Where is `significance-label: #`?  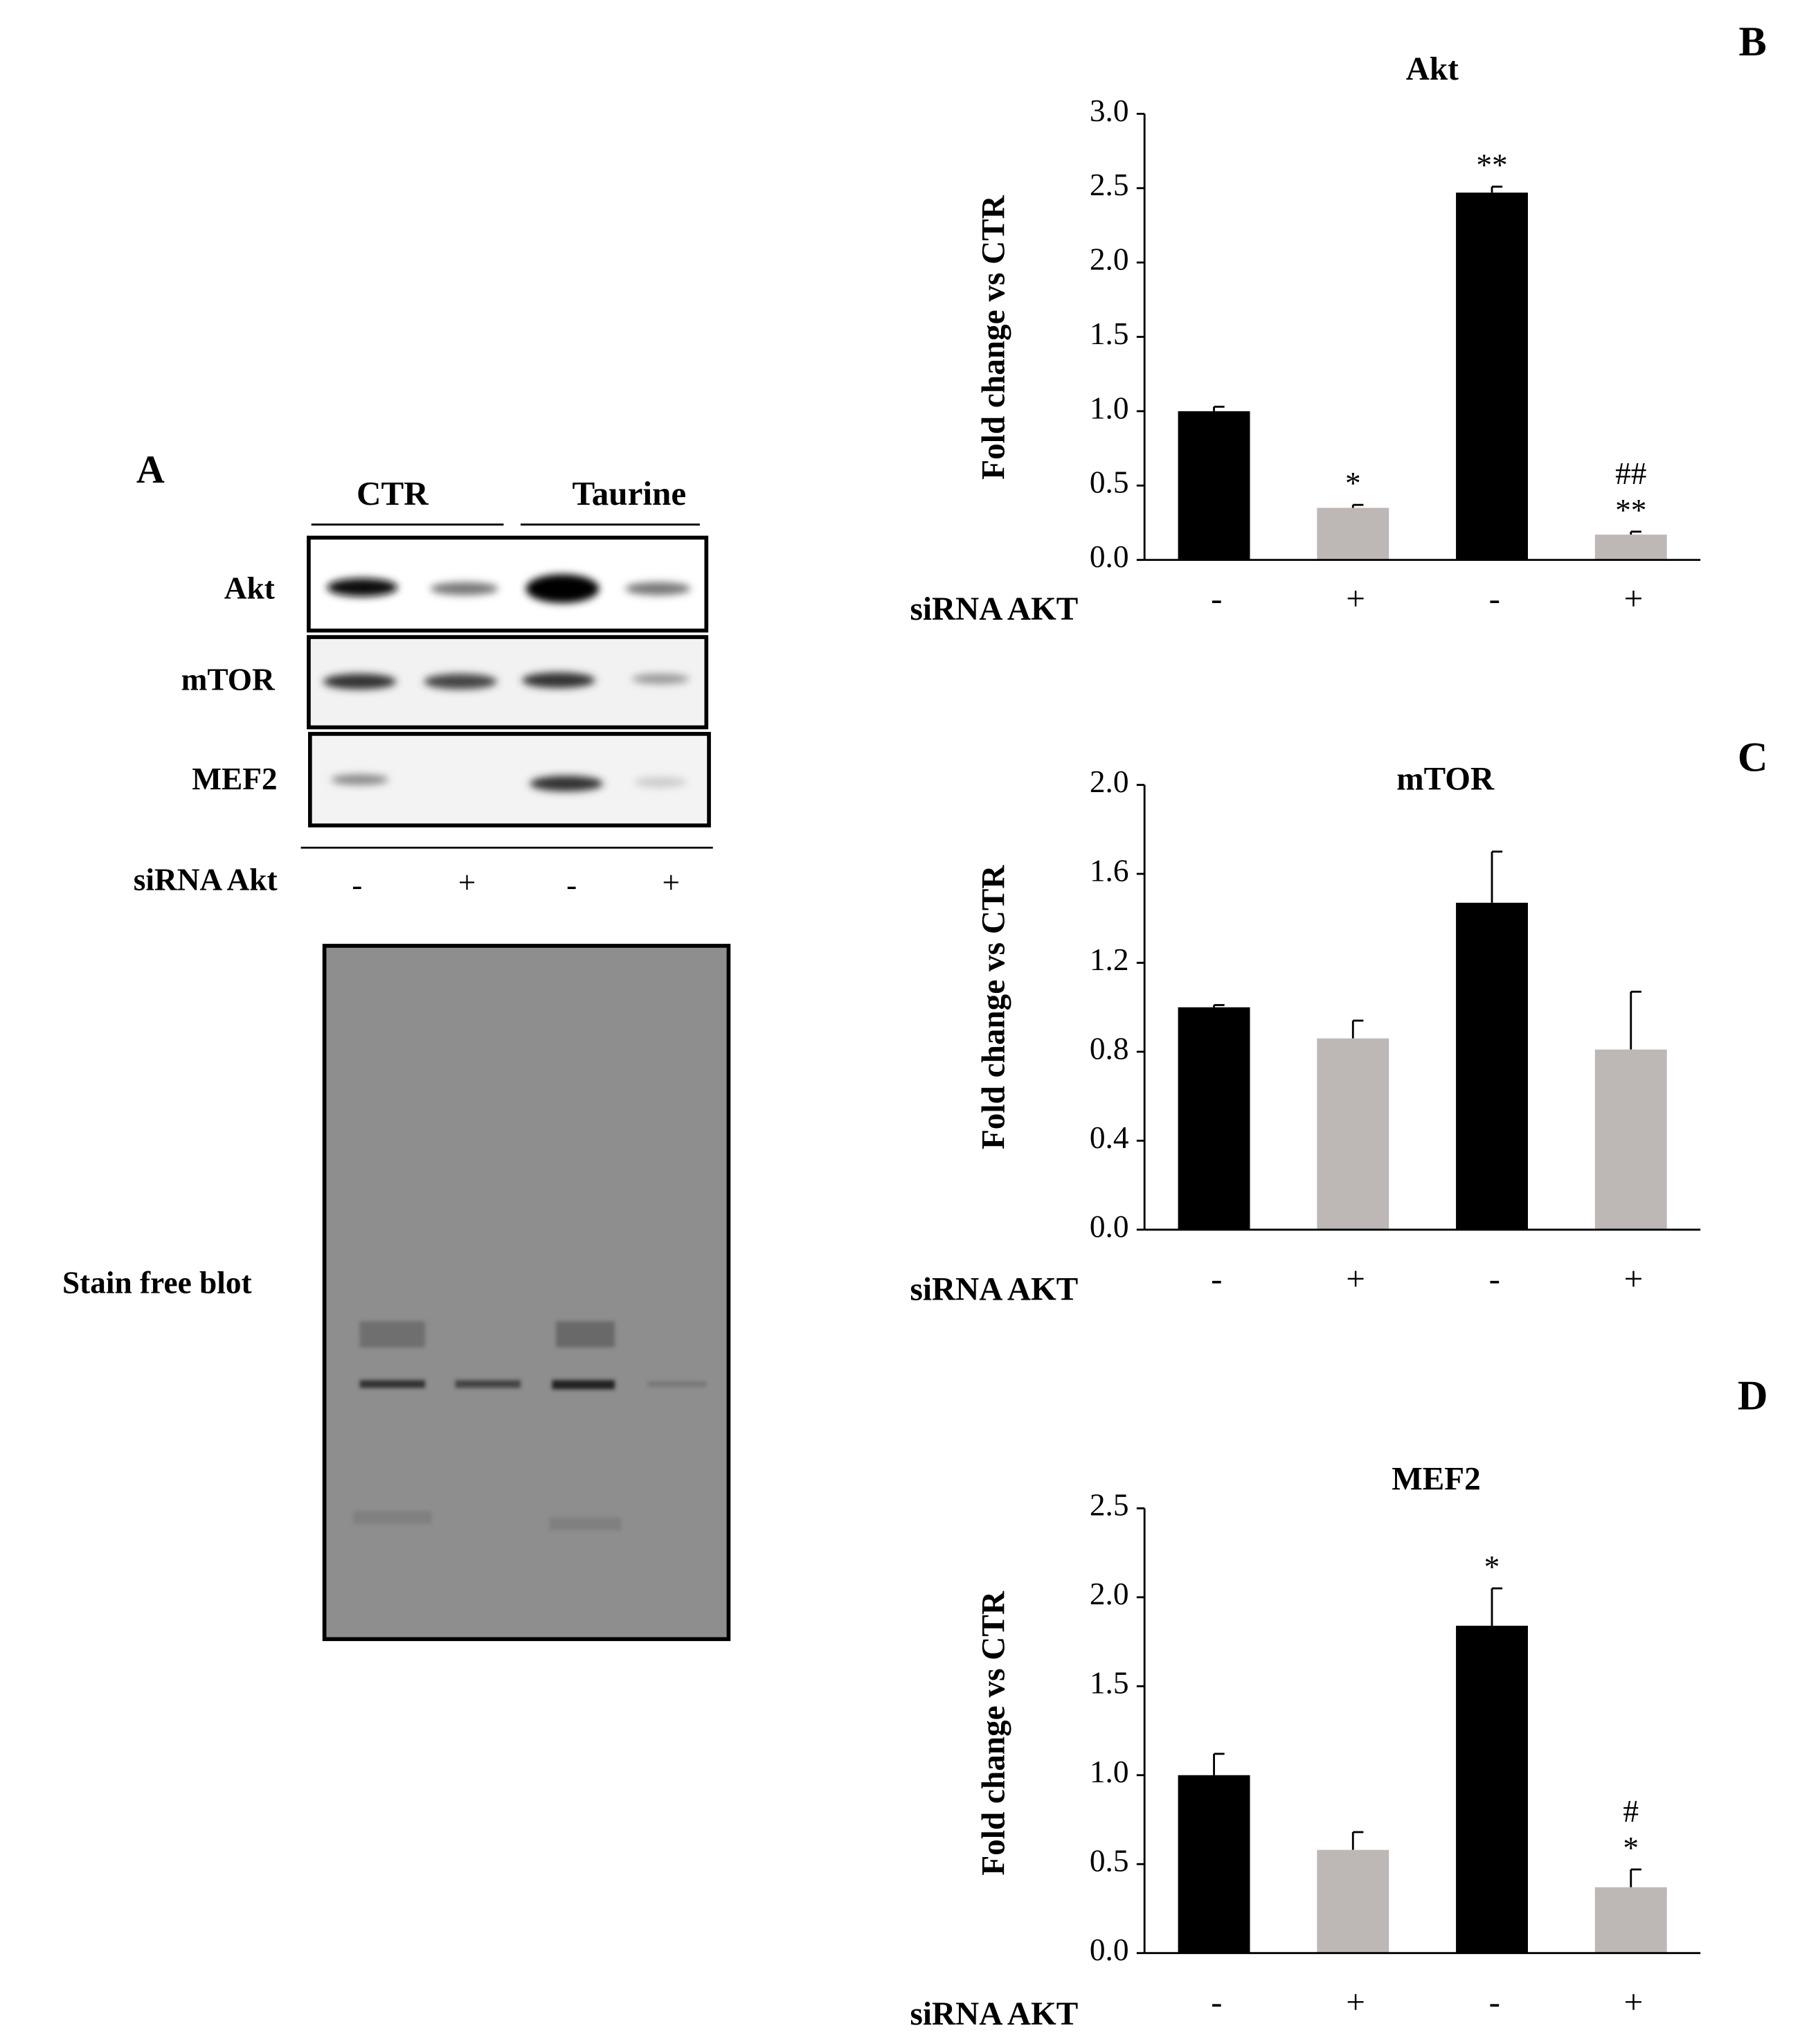
significance-label: # is located at coordinates (1631, 1812).